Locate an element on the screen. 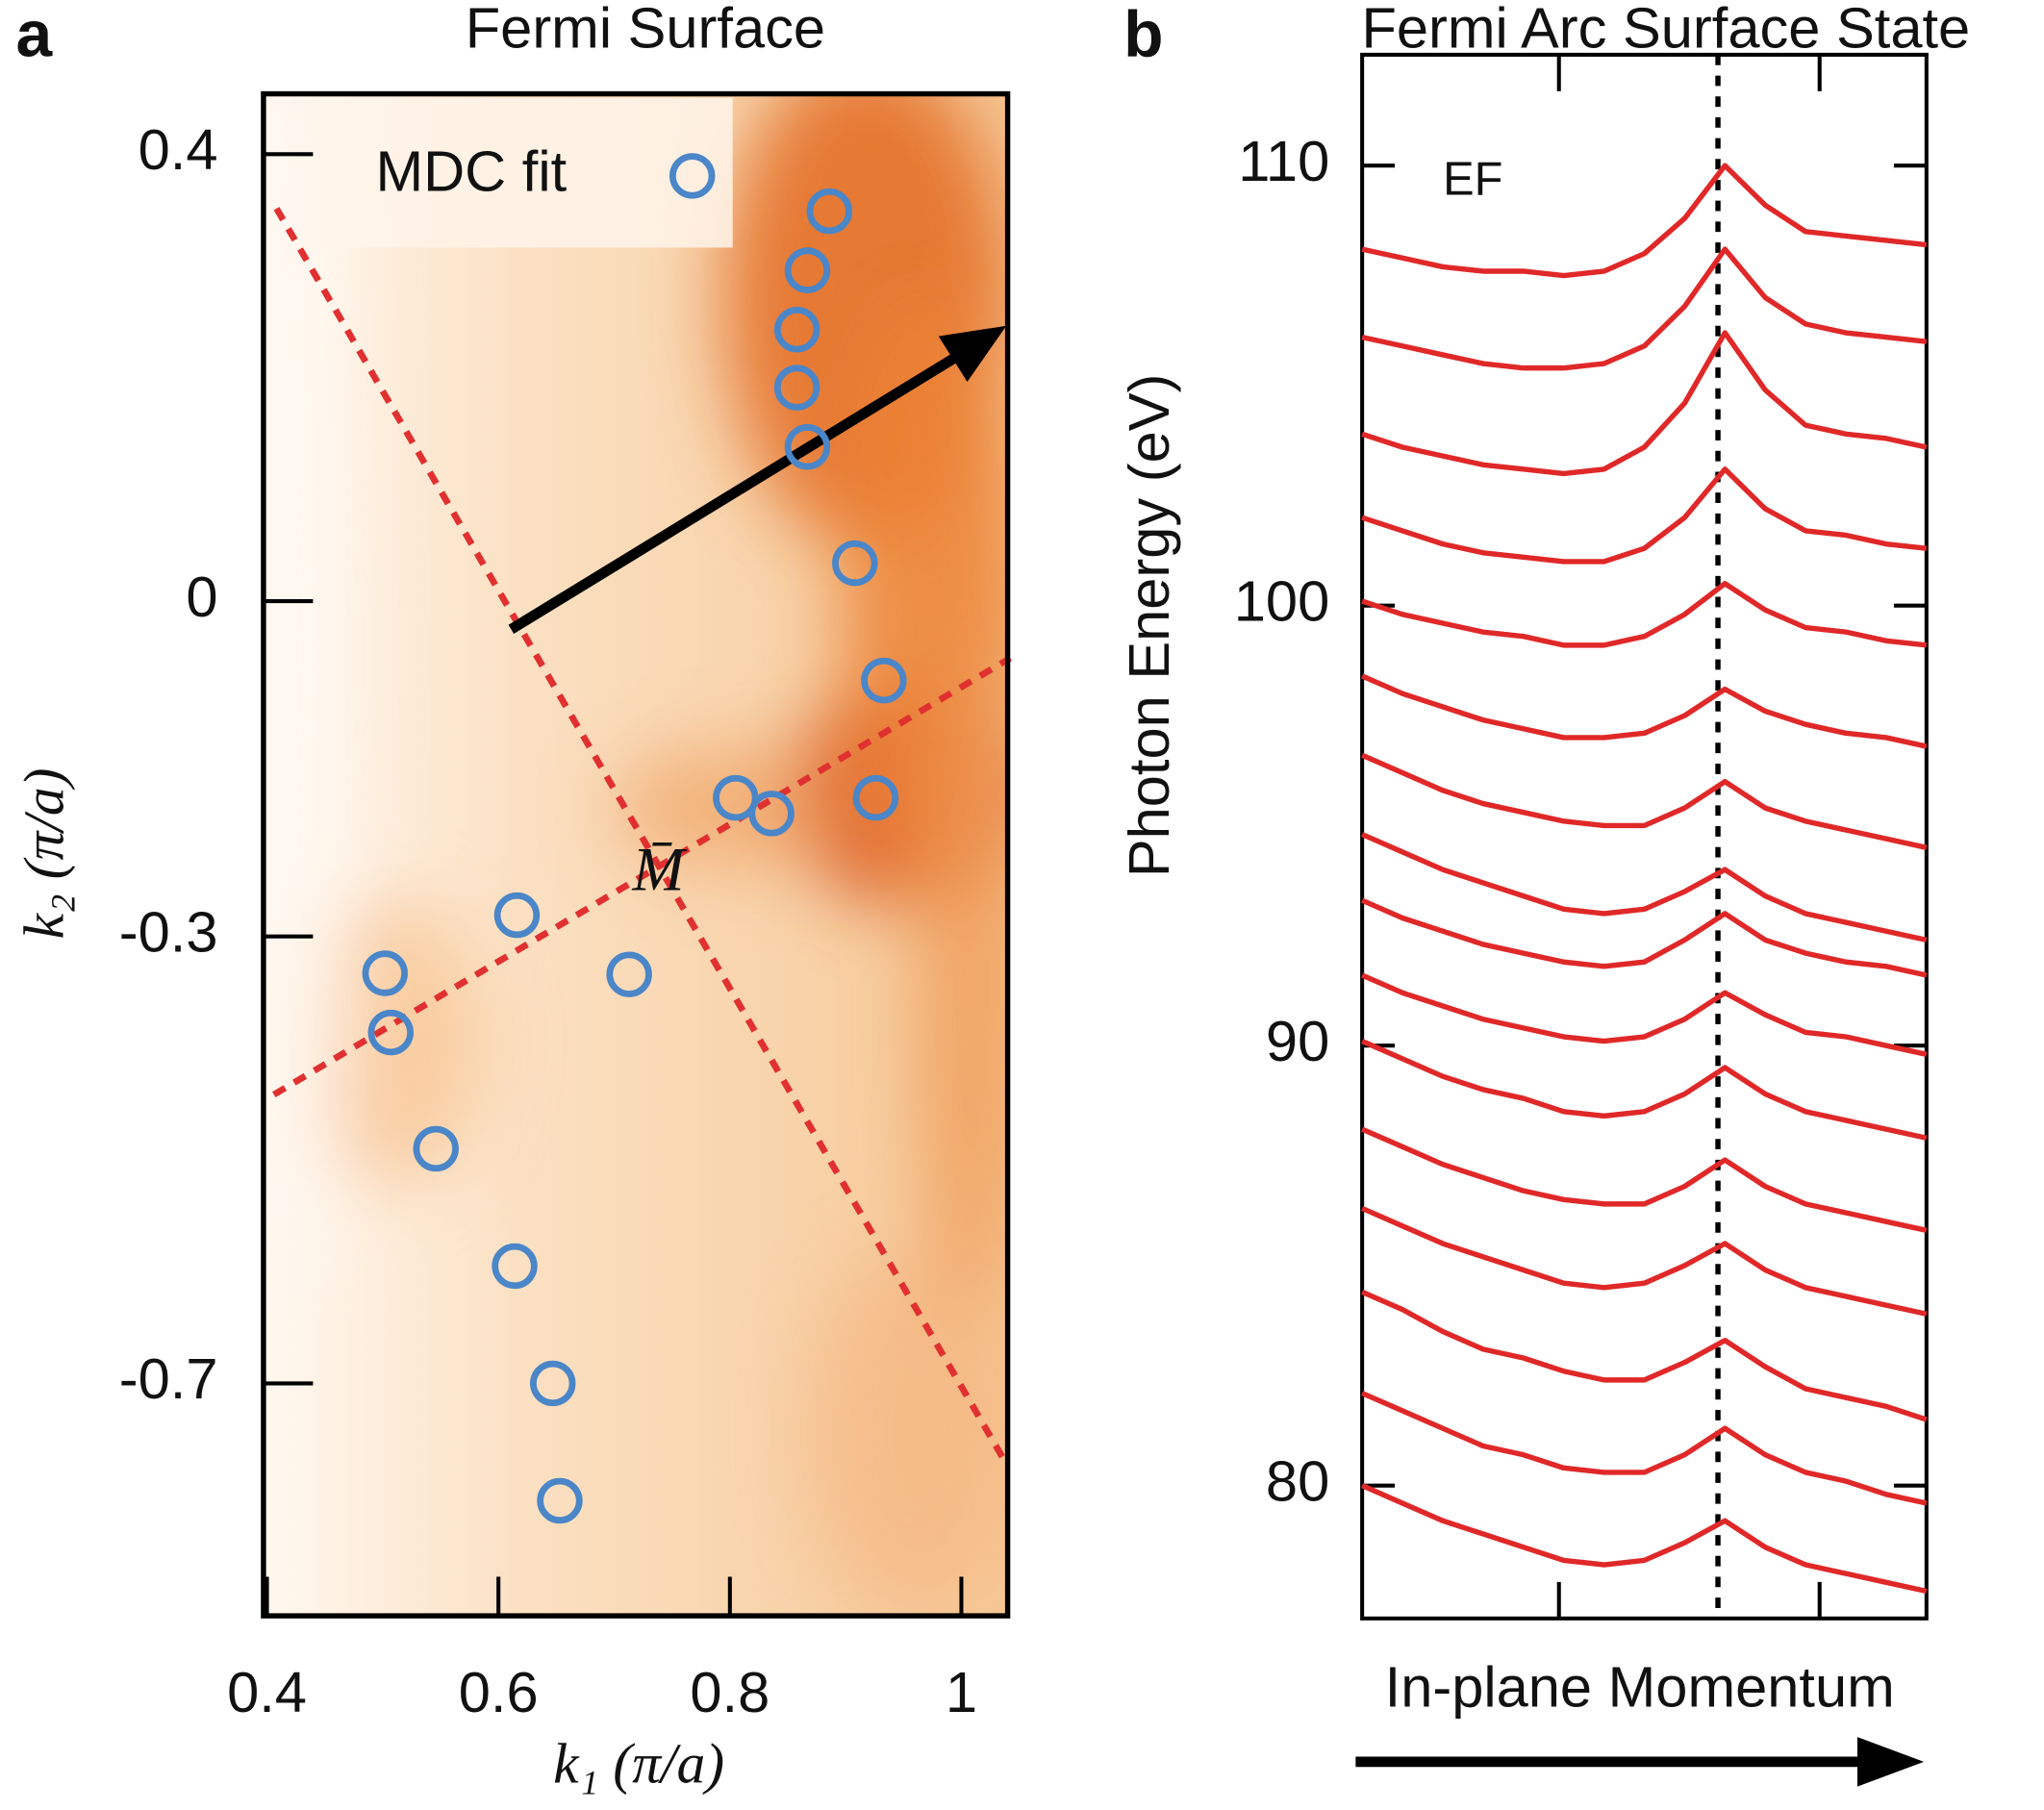 This screenshot has height=1810, width=2044. x-axis-label: In-plane Momentum is located at coordinates (1640, 1686).